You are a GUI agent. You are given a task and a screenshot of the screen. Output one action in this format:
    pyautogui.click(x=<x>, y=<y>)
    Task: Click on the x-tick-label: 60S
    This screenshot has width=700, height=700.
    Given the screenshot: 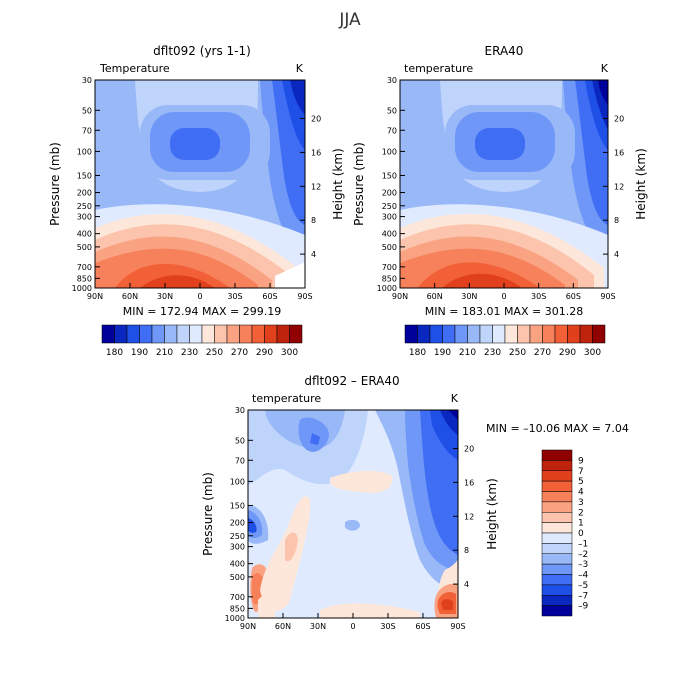 What is the action you would take?
    pyautogui.click(x=573, y=296)
    